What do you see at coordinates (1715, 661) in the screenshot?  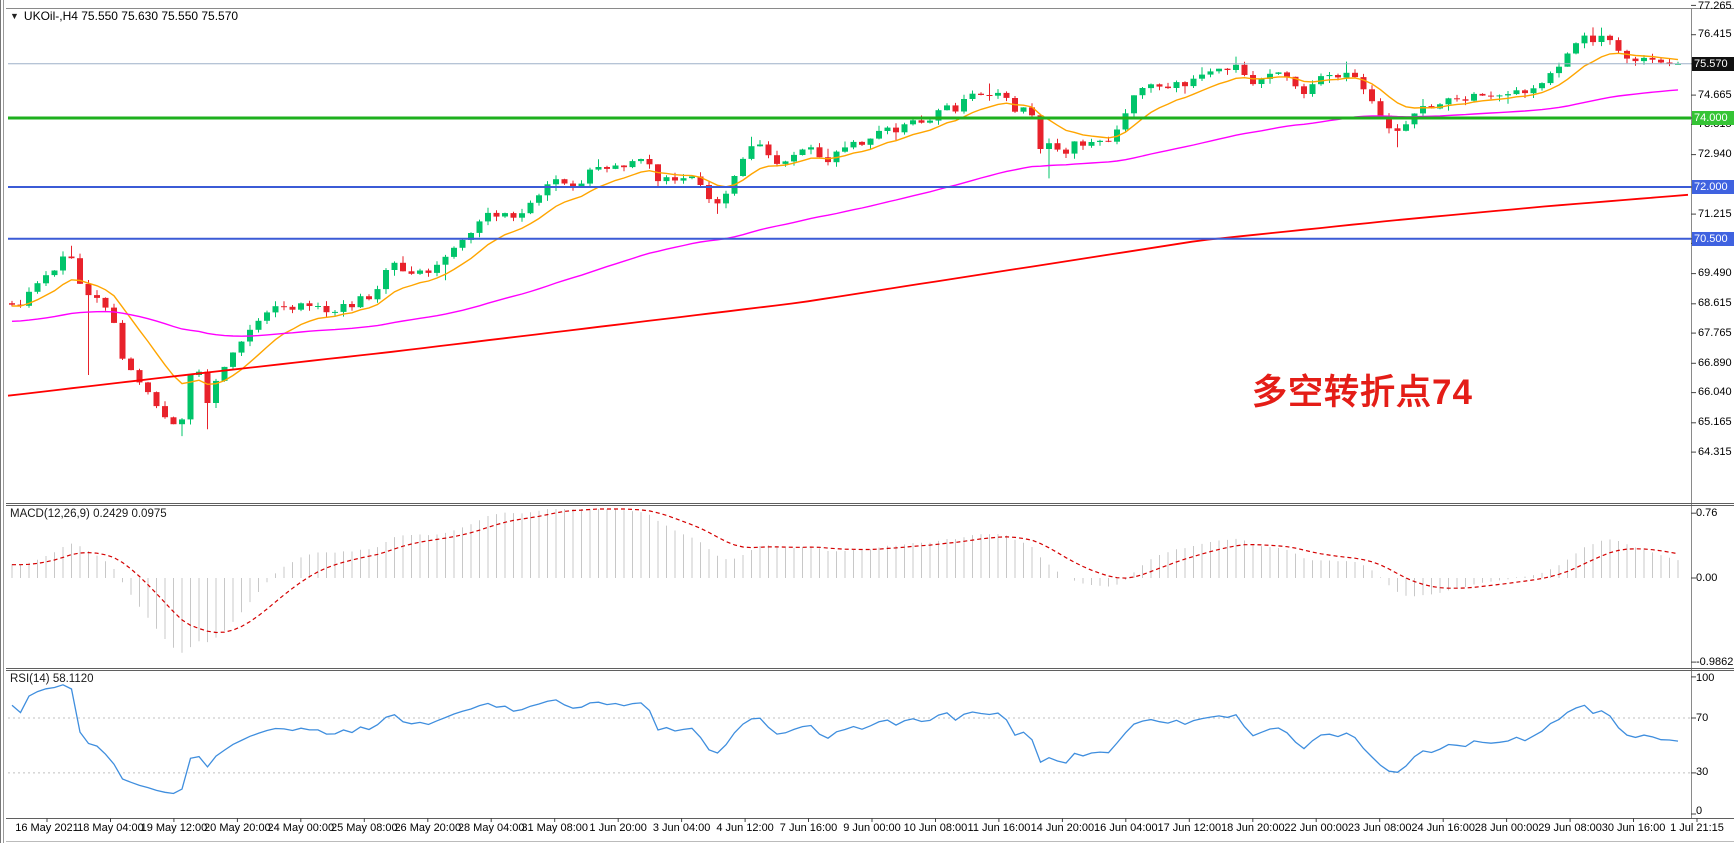 I see `macd-axis-label: -0.9862` at bounding box center [1715, 661].